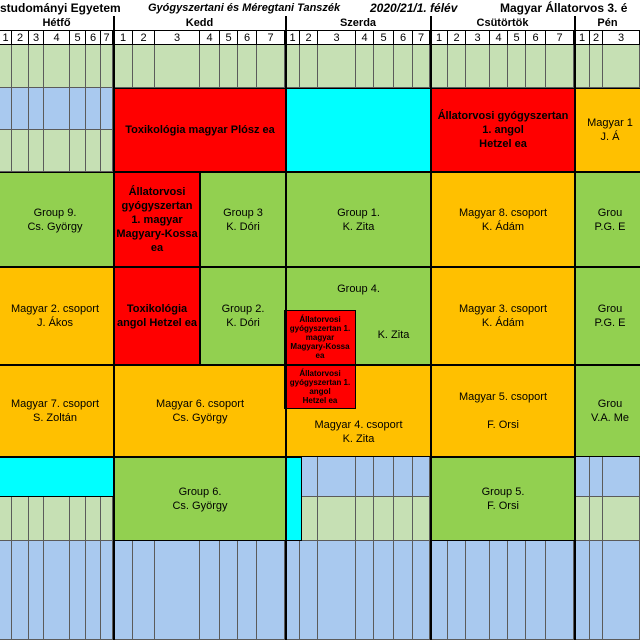  I want to click on kedd-magyar6-block: Magyar 6. csoport Cs. György, so click(200, 411).